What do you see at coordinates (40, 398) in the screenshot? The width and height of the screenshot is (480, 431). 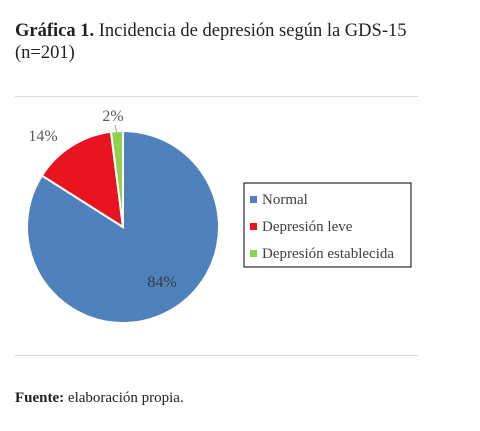 I see `source-label: Fuente:` at bounding box center [40, 398].